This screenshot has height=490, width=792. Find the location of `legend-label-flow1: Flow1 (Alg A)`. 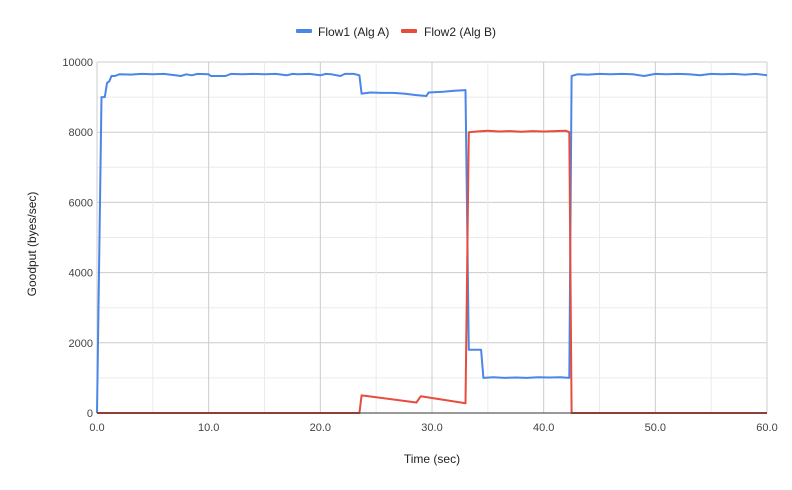

legend-label-flow1: Flow1 (Alg A) is located at coordinates (353, 32).